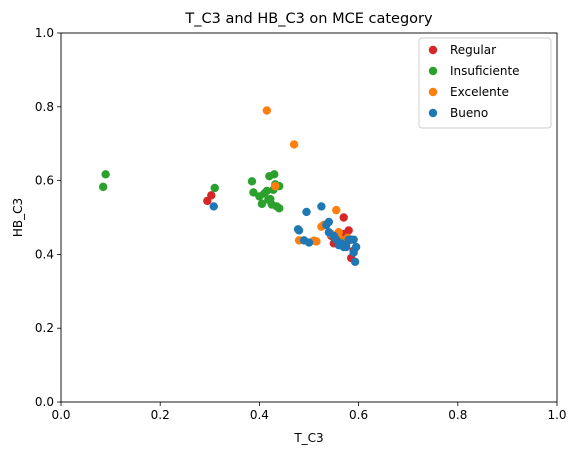 Image resolution: width=578 pixels, height=455 pixels. Describe the element at coordinates (44, 181) in the screenshot. I see `y-tick-label: 0.6` at that location.